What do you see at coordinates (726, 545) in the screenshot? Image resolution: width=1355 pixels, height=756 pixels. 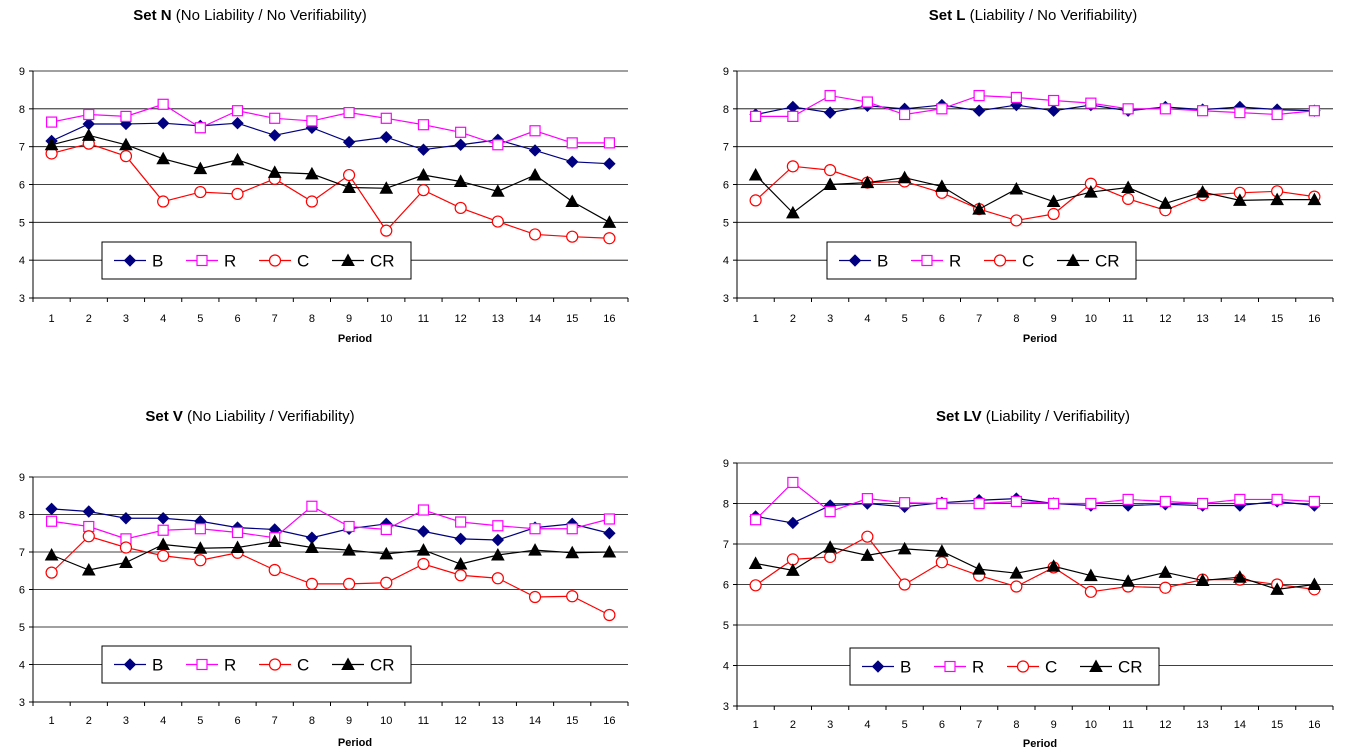 I see `y-tick-label: 7` at bounding box center [726, 545].